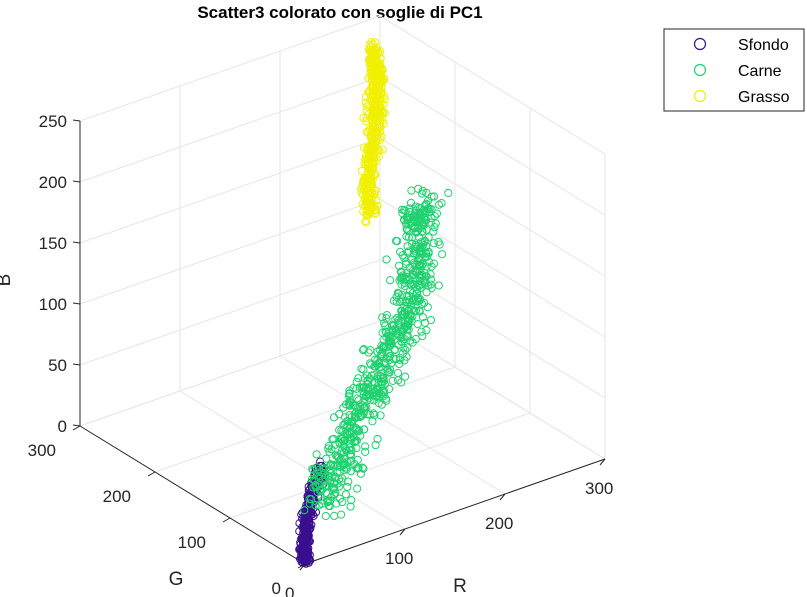  Describe the element at coordinates (460, 586) in the screenshot. I see `x-axis-label: R` at that location.